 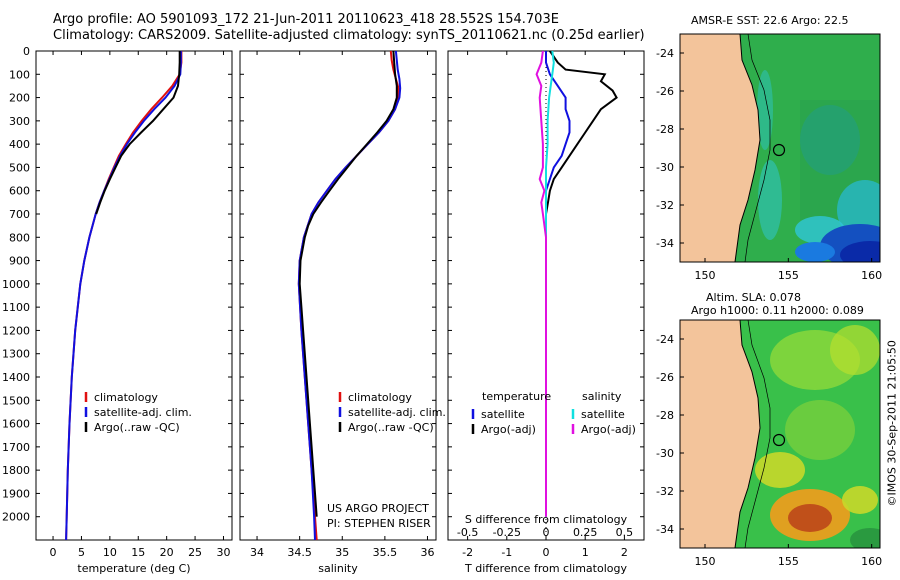 What do you see at coordinates (16, 447) in the screenshot?
I see `depth-tick-label: 1700` at bounding box center [16, 447].